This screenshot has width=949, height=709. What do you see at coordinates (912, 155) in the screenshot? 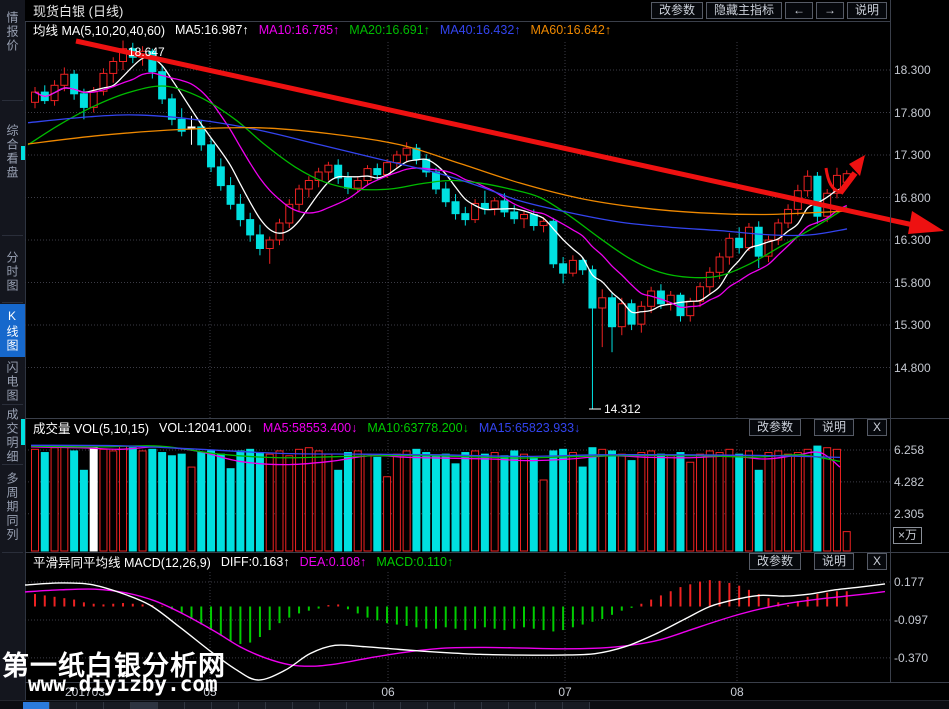
I see `price-axis-label: 17.300` at bounding box center [912, 155].